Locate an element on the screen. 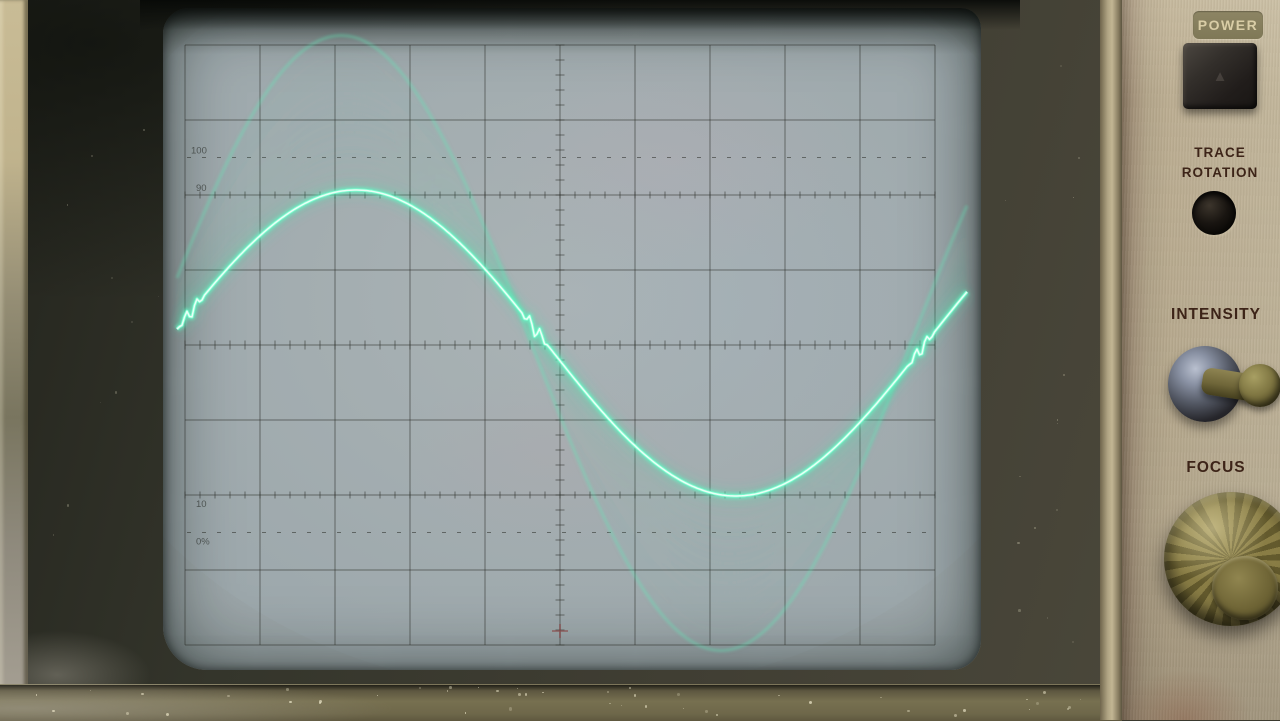 The width and height of the screenshot is (1280, 721). power-label-badge: POWER is located at coordinates (1228, 25).